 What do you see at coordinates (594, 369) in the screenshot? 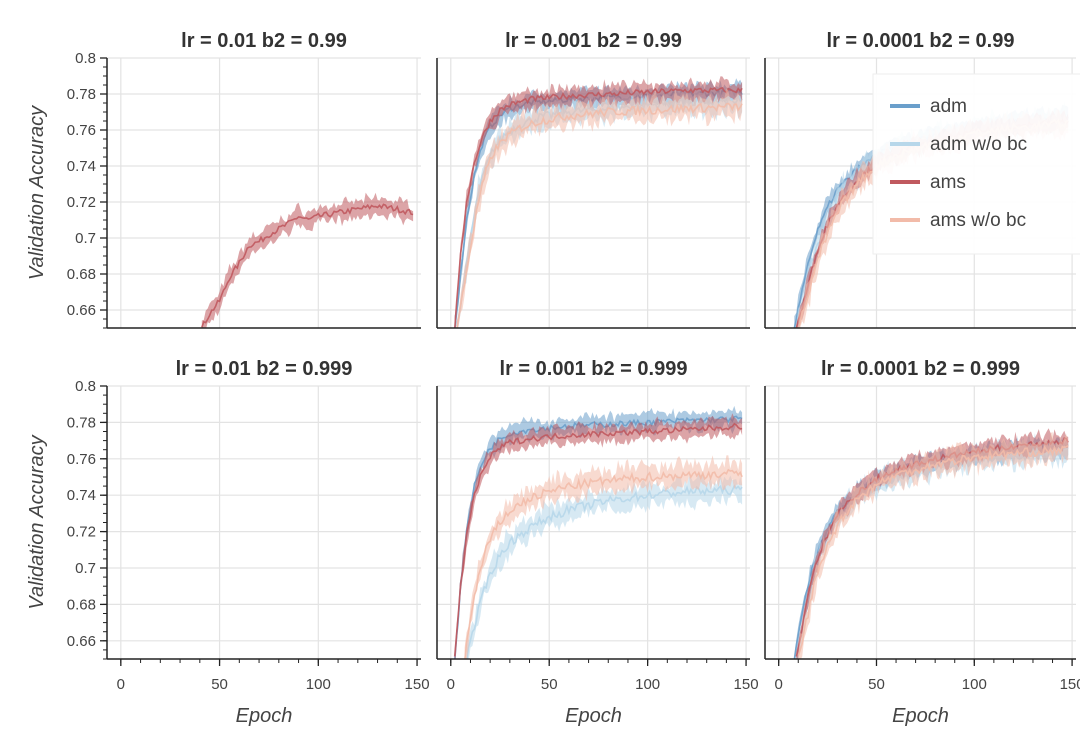
I see `panel-title: lr = 0.001 b2 = 0.999` at bounding box center [594, 369].